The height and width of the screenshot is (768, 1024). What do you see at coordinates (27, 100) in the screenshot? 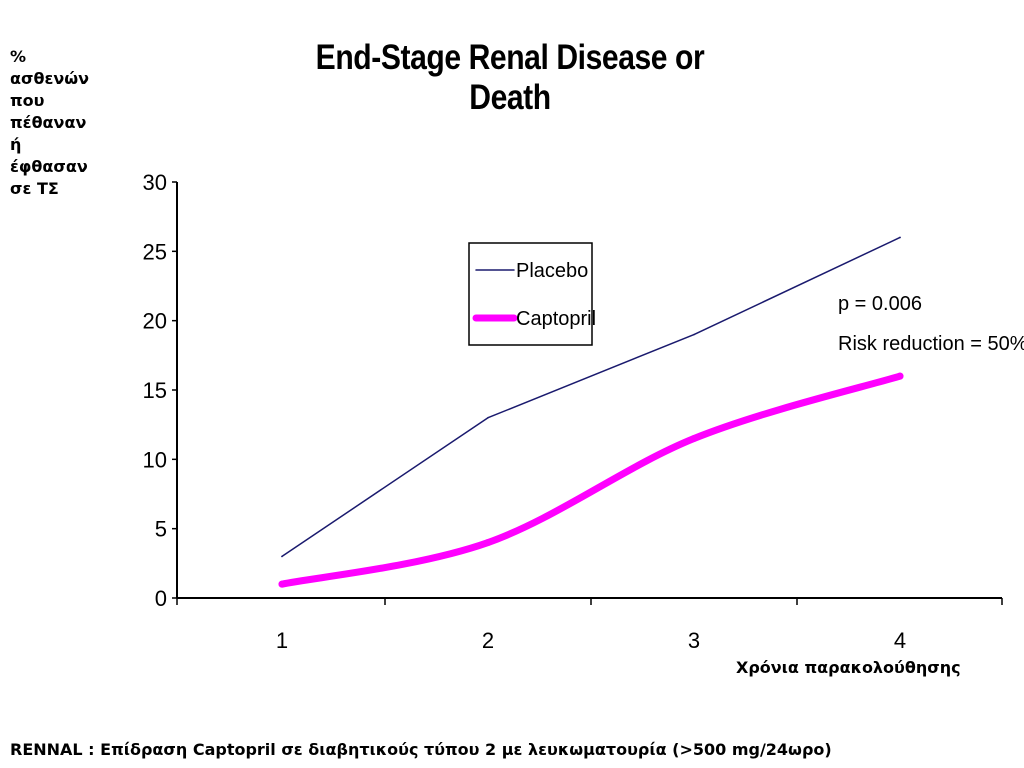
I see `y-axis-label-line-3: που` at bounding box center [27, 100].